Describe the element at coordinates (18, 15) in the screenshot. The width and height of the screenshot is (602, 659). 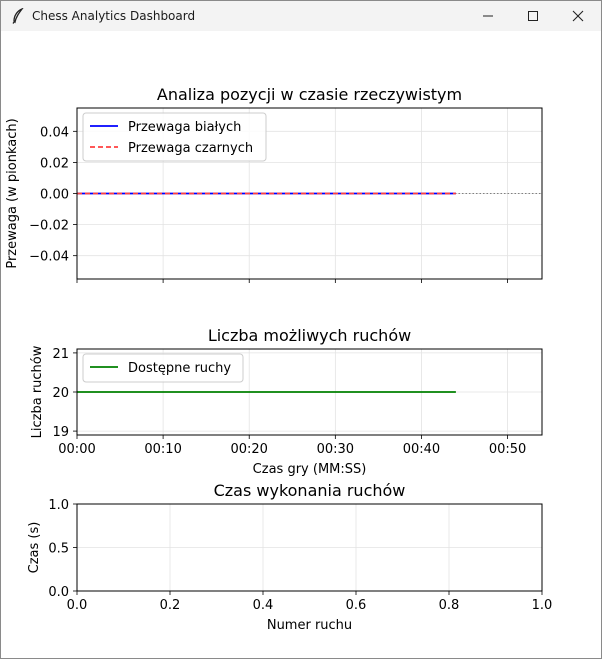
I see `feather-icon` at that location.